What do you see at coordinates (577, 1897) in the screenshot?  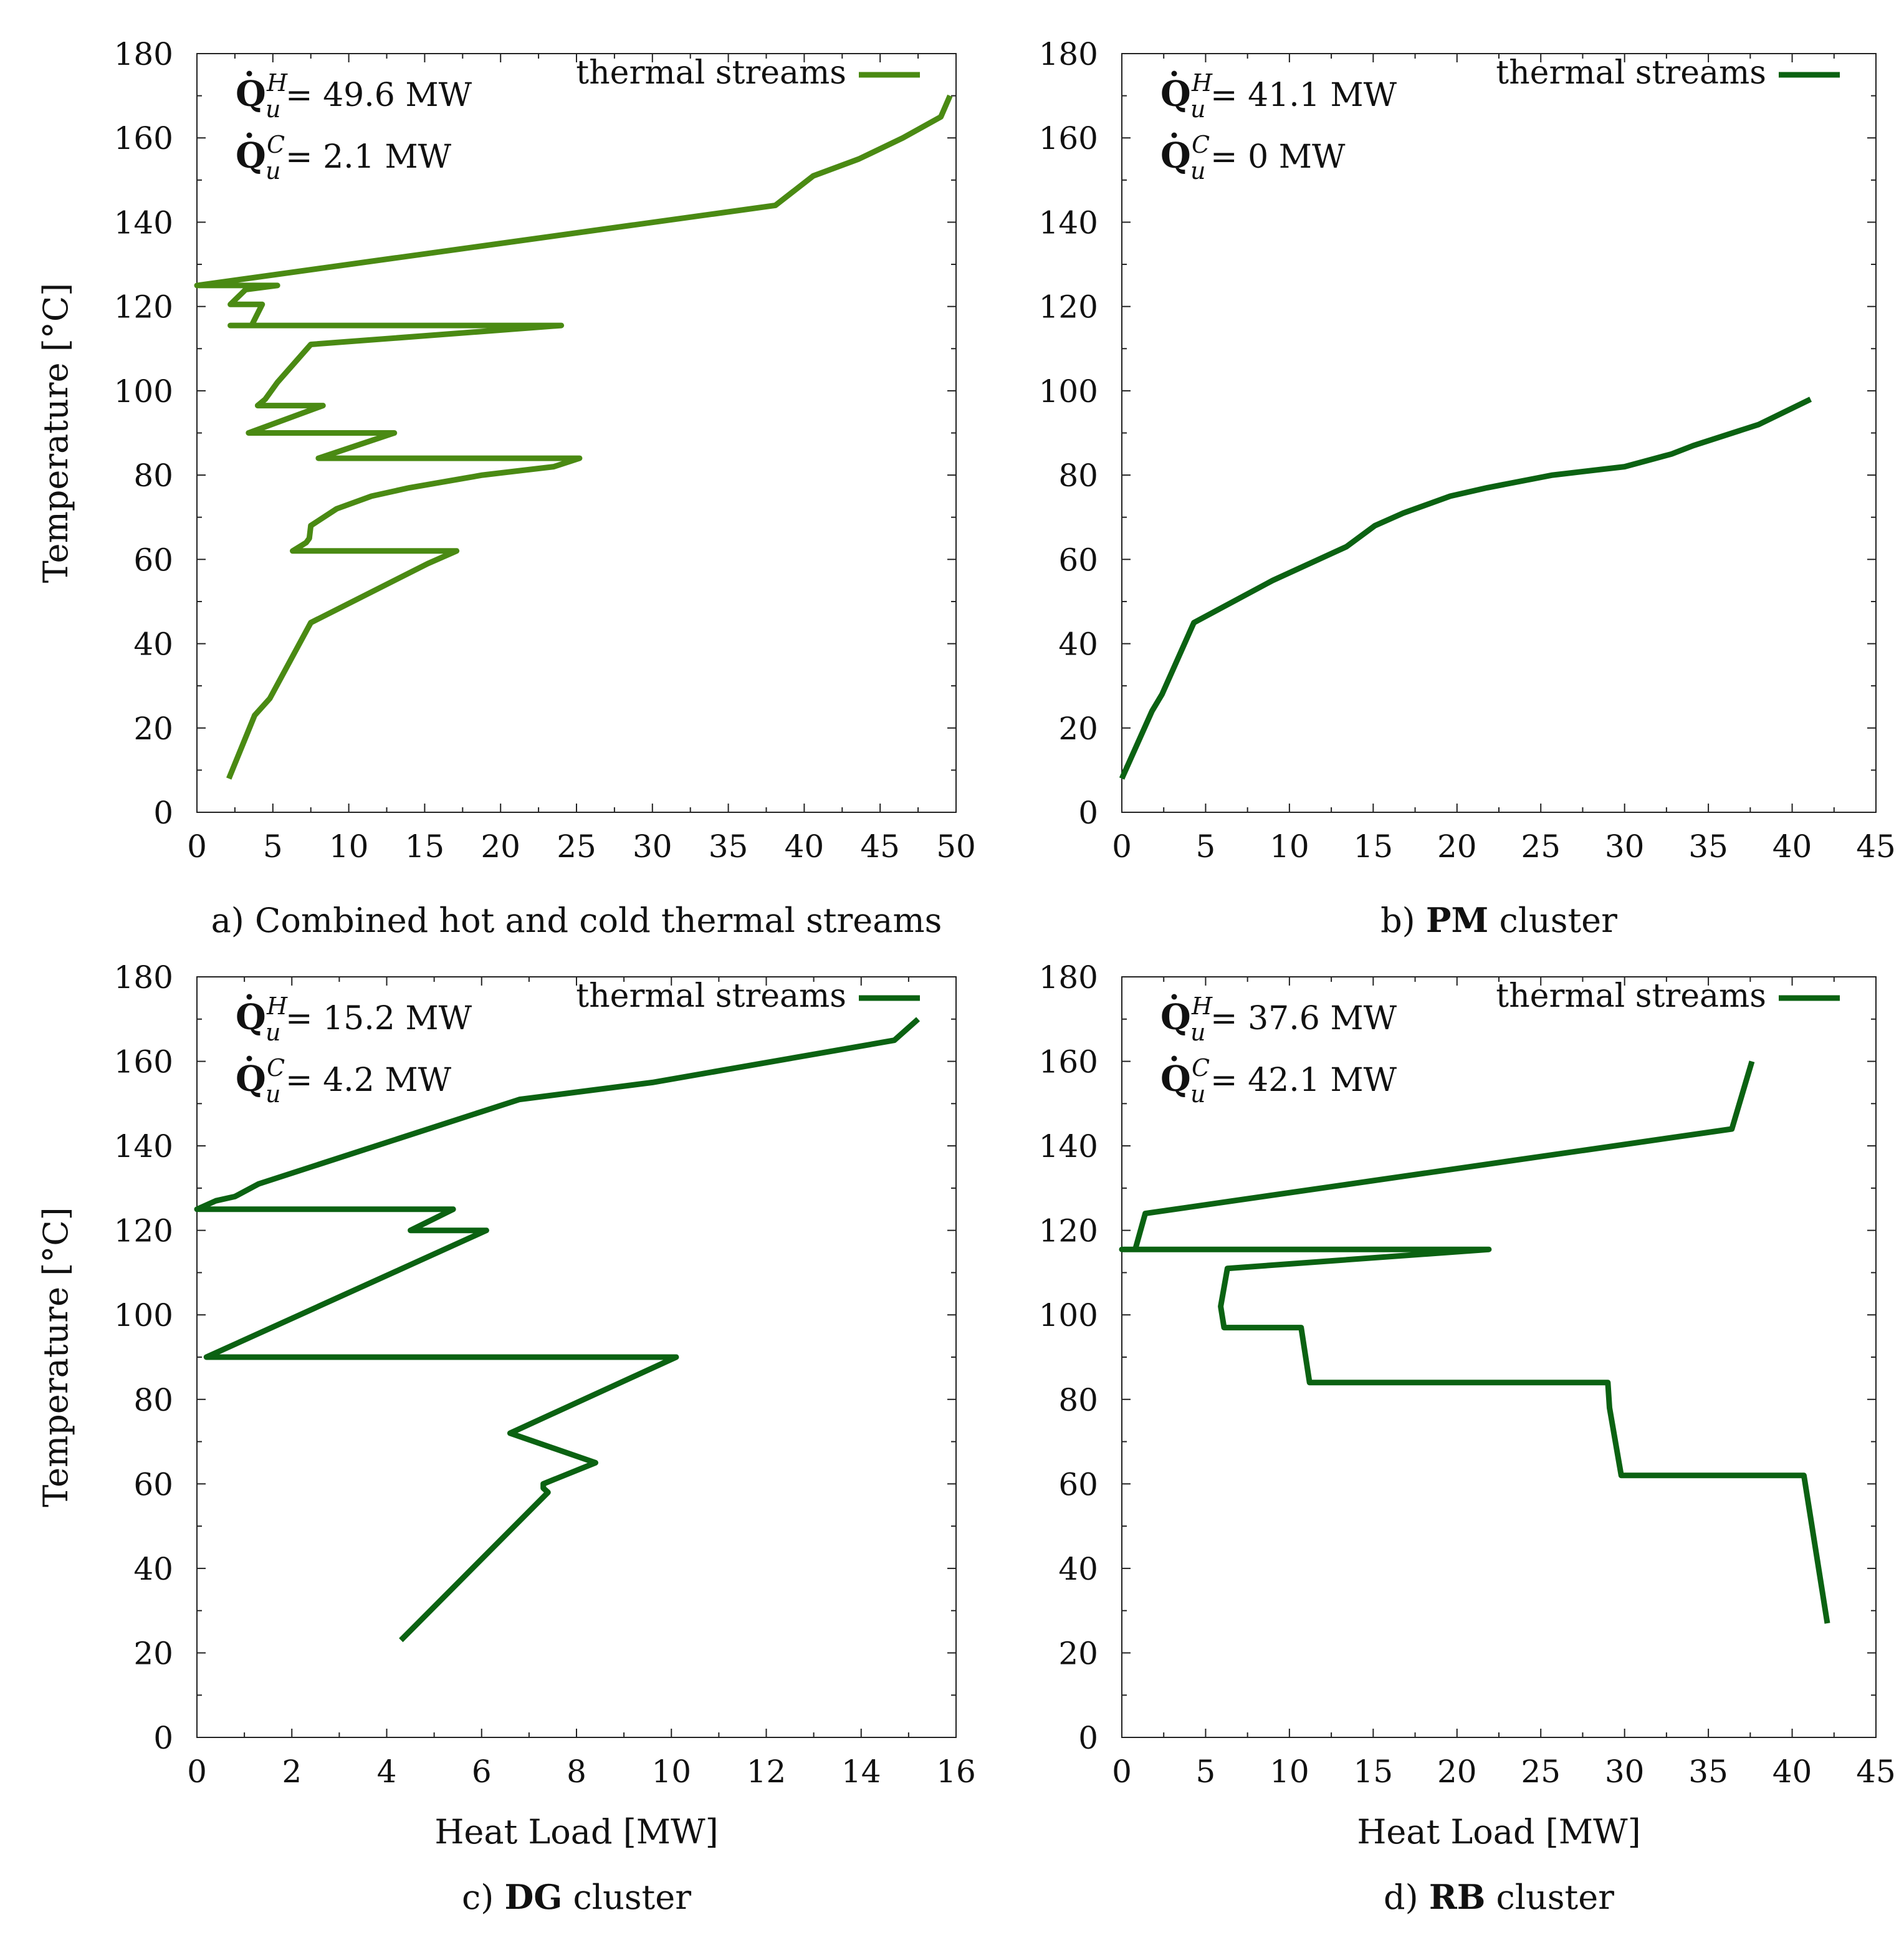 I see `panel-caption: c) DG cluster` at bounding box center [577, 1897].